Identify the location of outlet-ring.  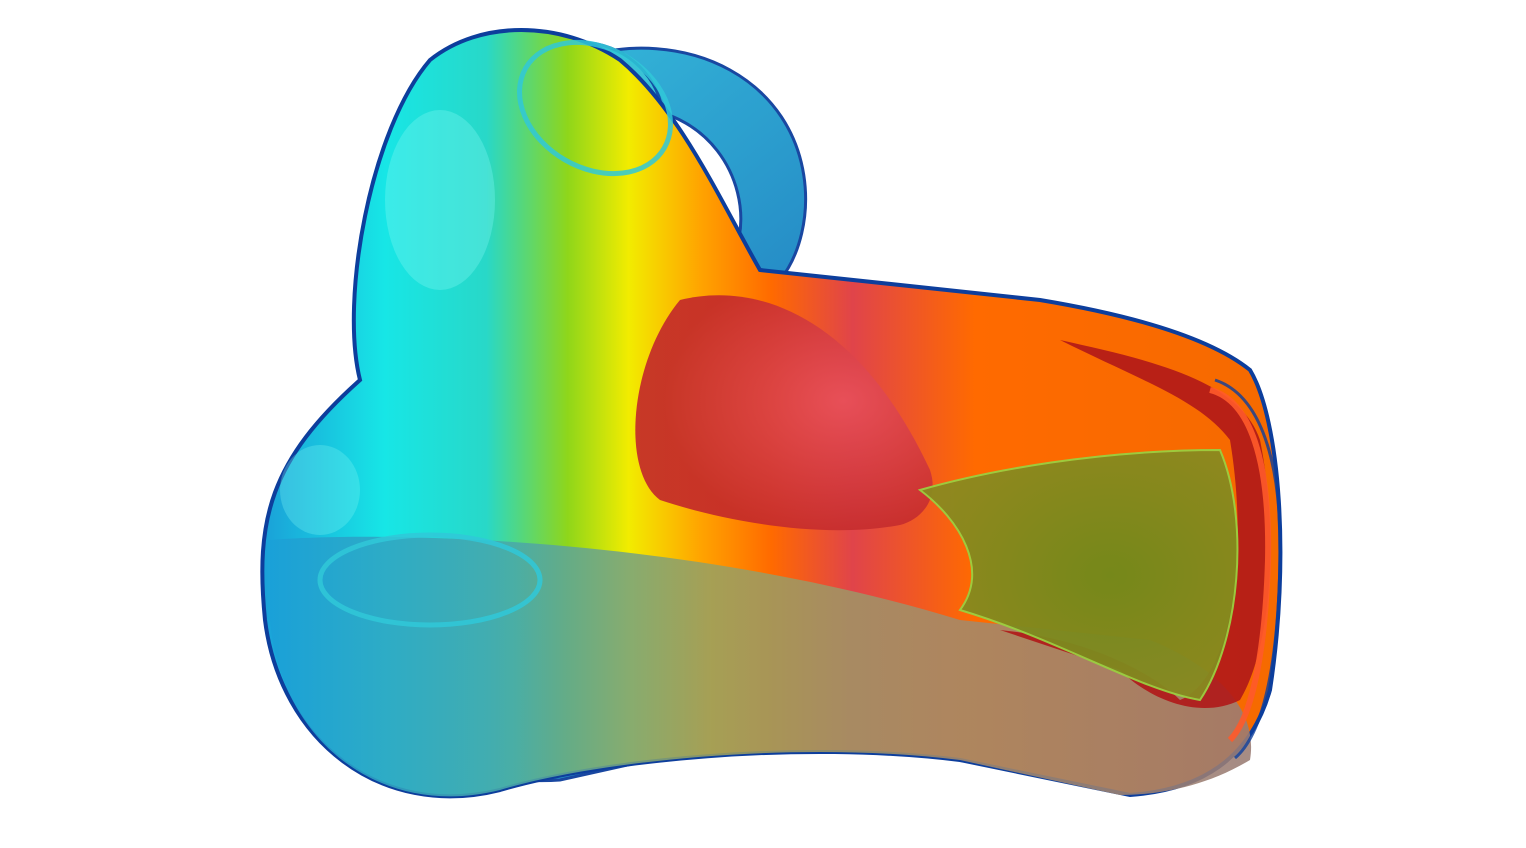
(1135, 524).